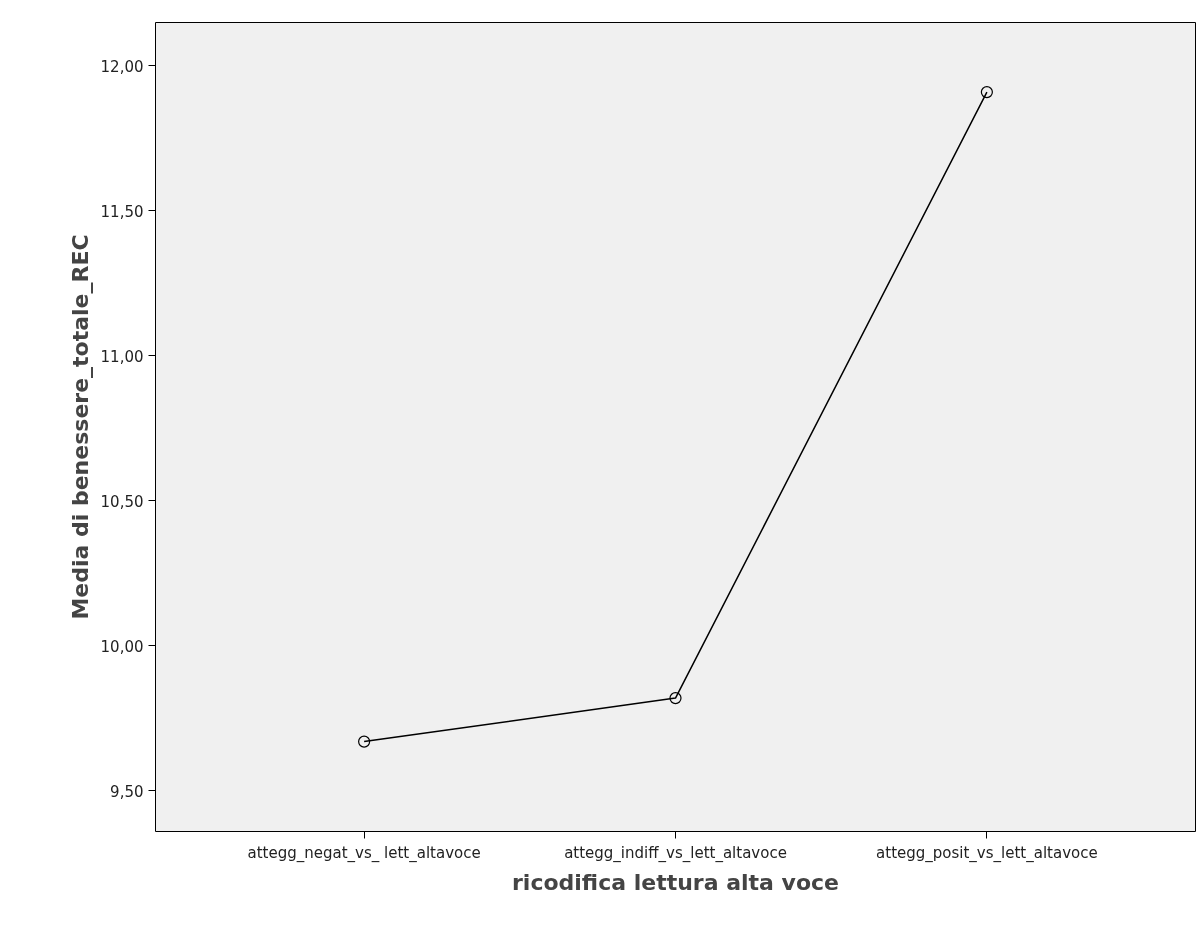  What do you see at coordinates (122, 356) in the screenshot?
I see `y-tick-label: 11,00` at bounding box center [122, 356].